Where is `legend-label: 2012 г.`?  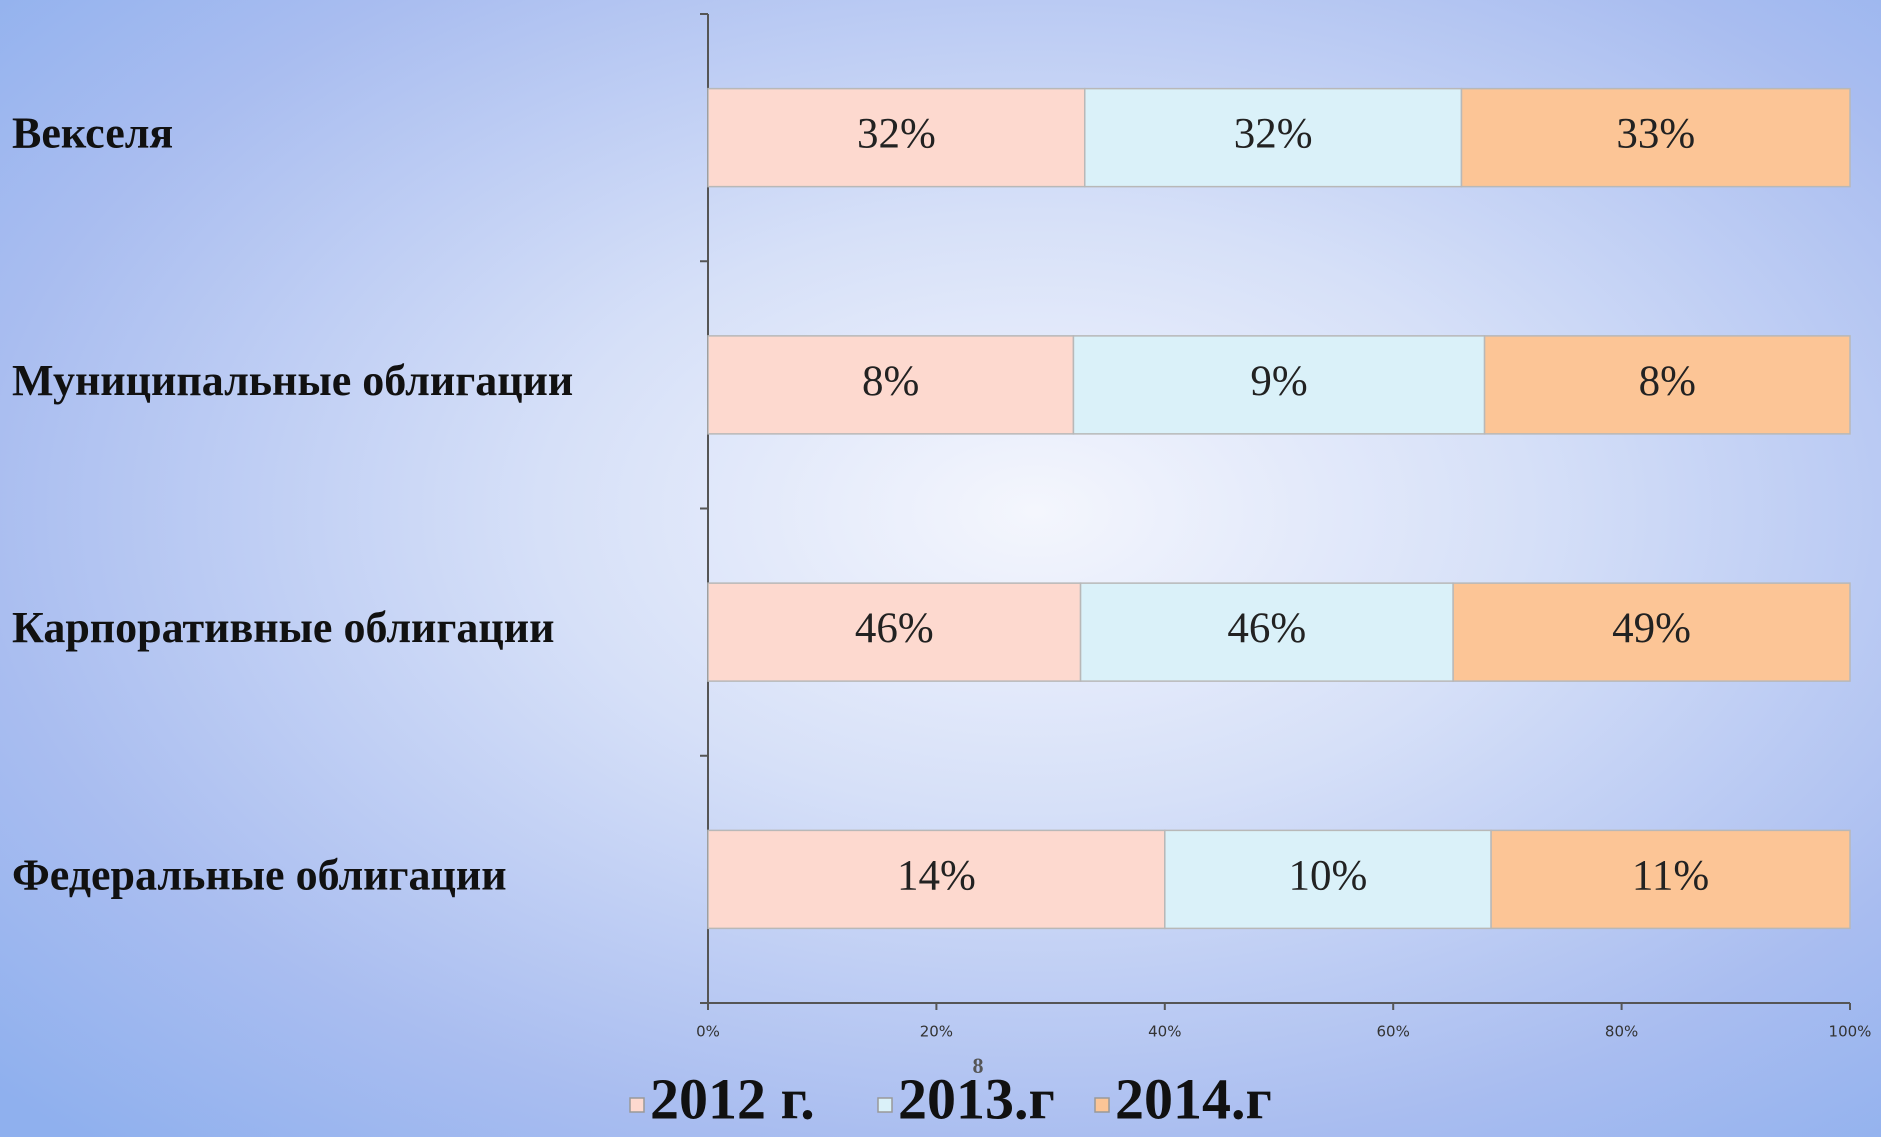
legend-label: 2012 г. is located at coordinates (732, 1098).